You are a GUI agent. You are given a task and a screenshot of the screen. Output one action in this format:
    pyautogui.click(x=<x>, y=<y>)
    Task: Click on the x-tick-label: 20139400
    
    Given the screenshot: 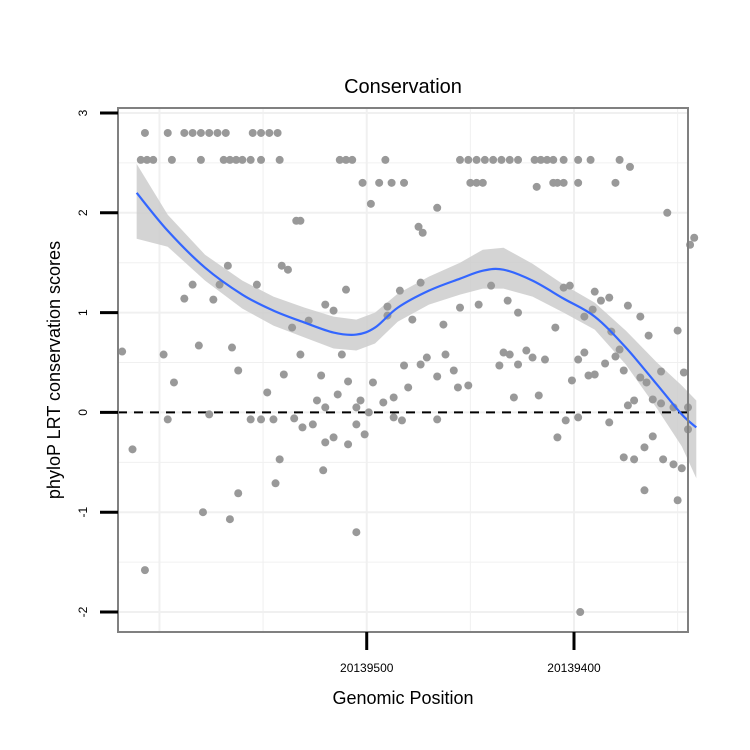 What is the action you would take?
    pyautogui.click(x=574, y=668)
    